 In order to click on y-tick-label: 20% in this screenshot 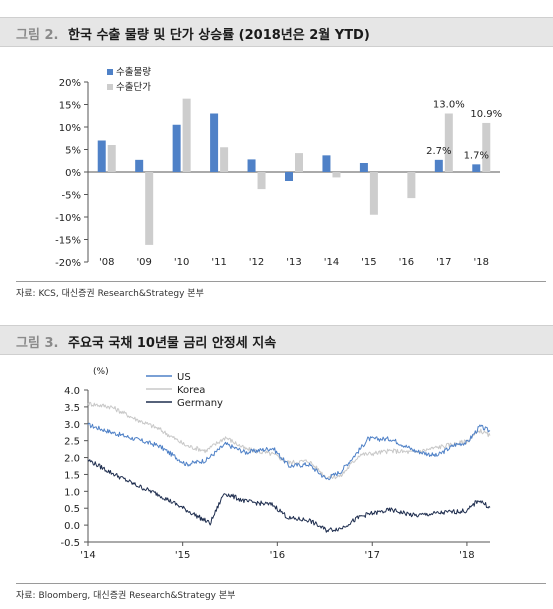, I will do `click(70, 83)`.